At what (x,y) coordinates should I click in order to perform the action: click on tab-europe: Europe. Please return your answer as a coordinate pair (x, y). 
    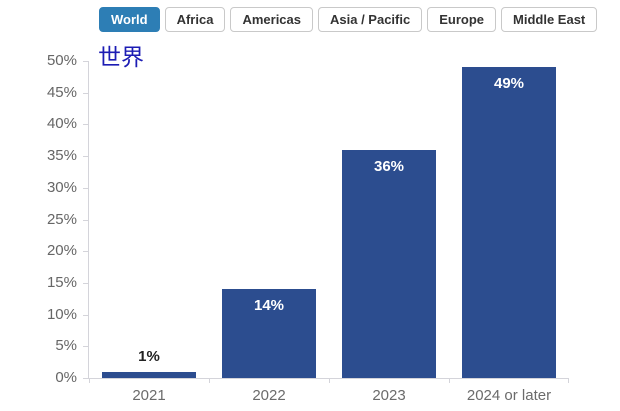
    Looking at the image, I should click on (462, 19).